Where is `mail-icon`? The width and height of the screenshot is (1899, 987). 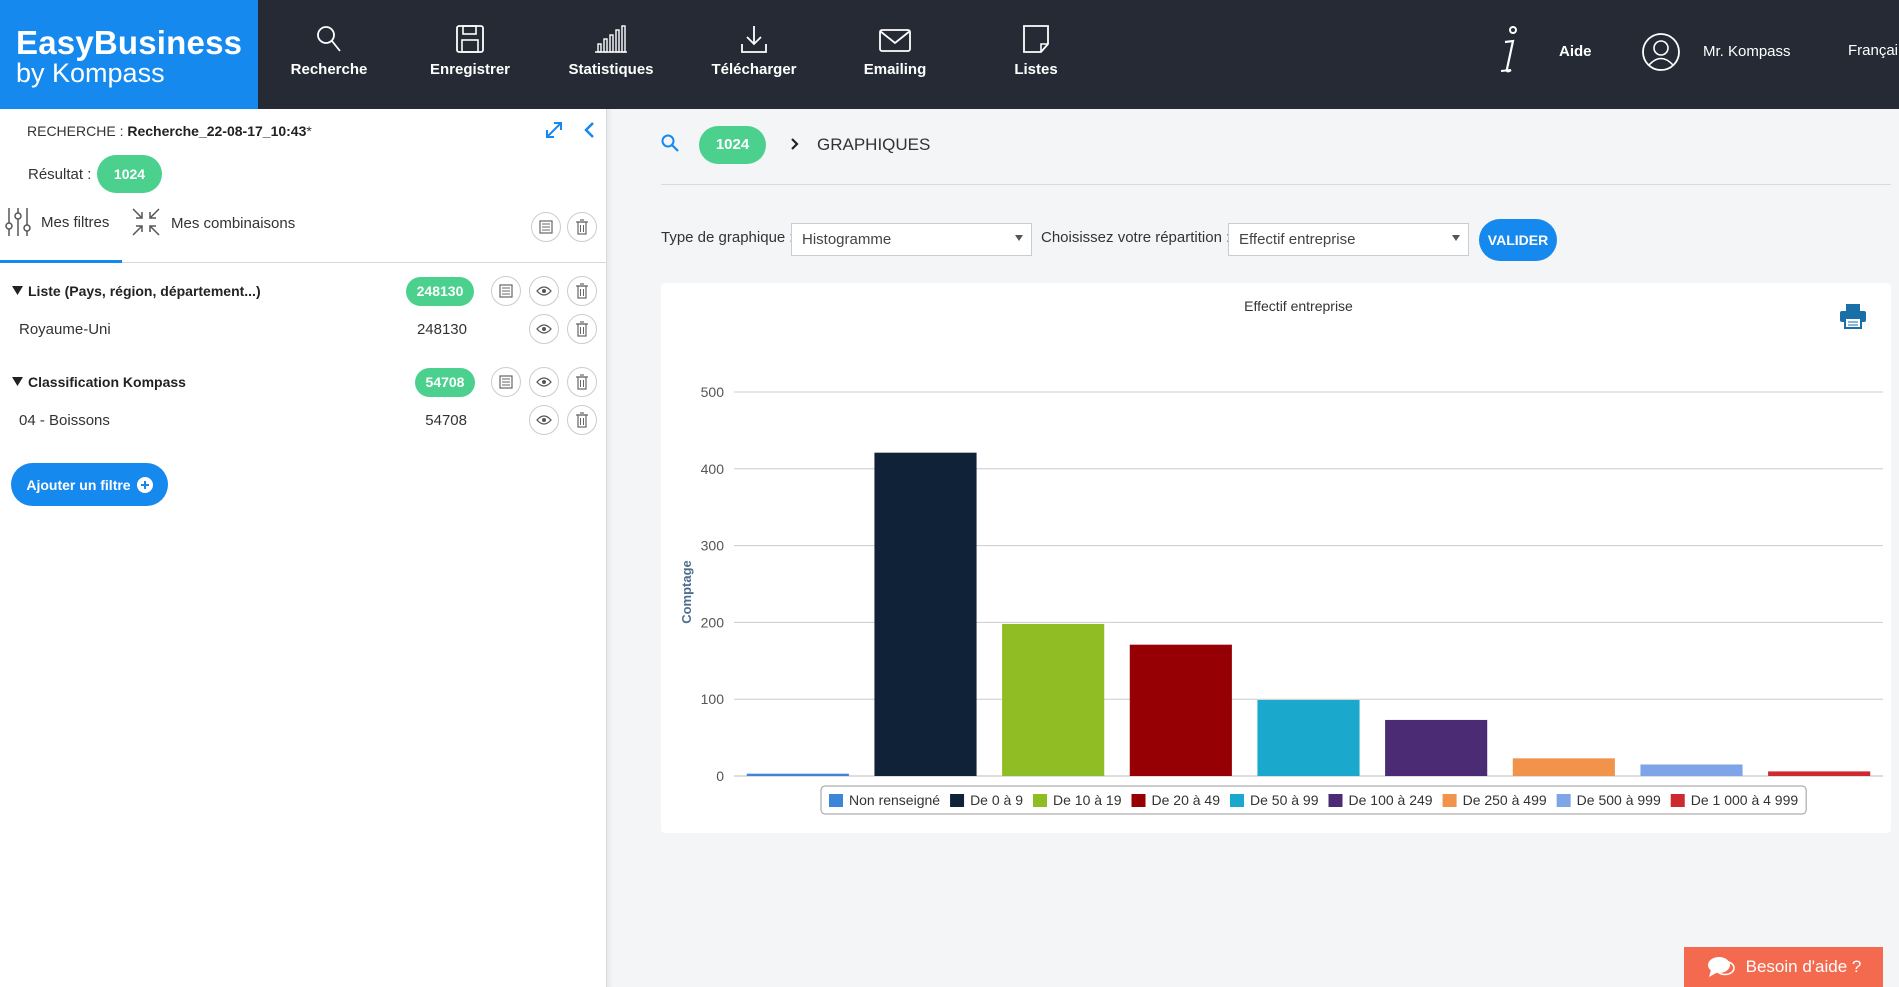
mail-icon is located at coordinates (895, 40).